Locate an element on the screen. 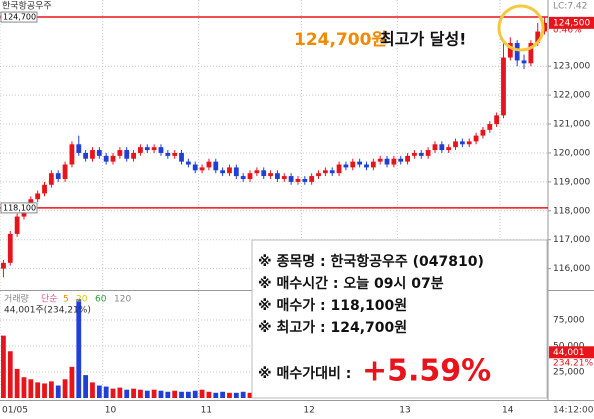 This screenshot has width=594, height=419. time-label: 14:12:00 is located at coordinates (573, 411).